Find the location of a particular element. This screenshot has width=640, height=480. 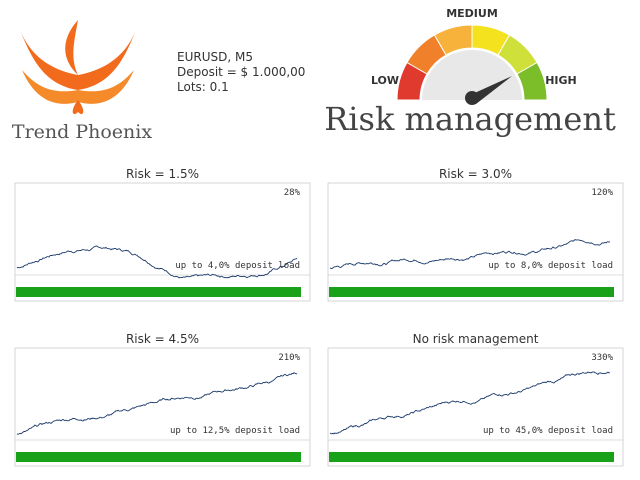

panel-title: Risk = 4.5% is located at coordinates (162, 339).